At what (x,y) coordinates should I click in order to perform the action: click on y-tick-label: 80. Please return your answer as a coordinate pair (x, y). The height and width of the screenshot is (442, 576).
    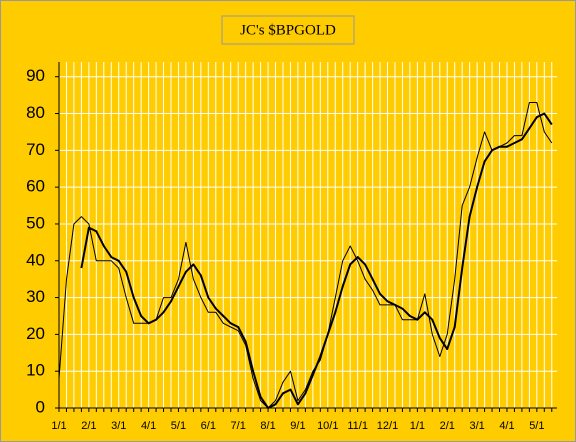
    Looking at the image, I should click on (35, 112).